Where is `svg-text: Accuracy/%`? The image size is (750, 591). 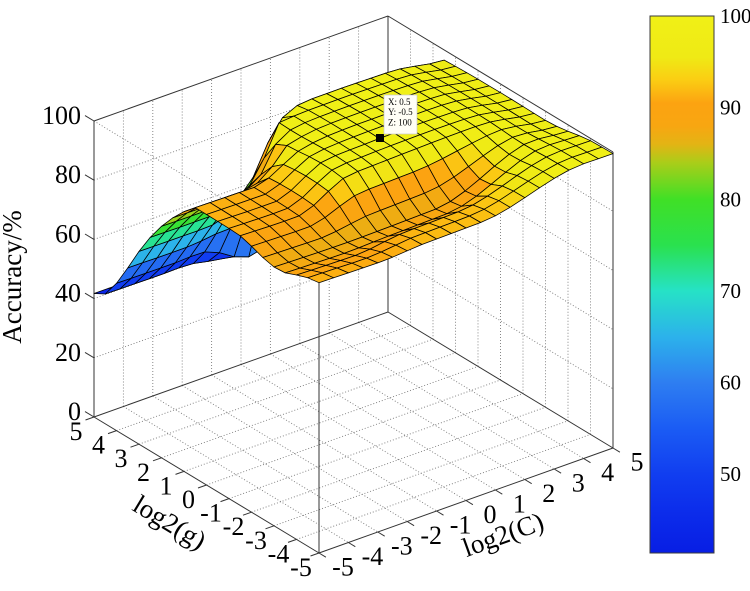 svg-text: Accuracy/% is located at coordinates (13, 276).